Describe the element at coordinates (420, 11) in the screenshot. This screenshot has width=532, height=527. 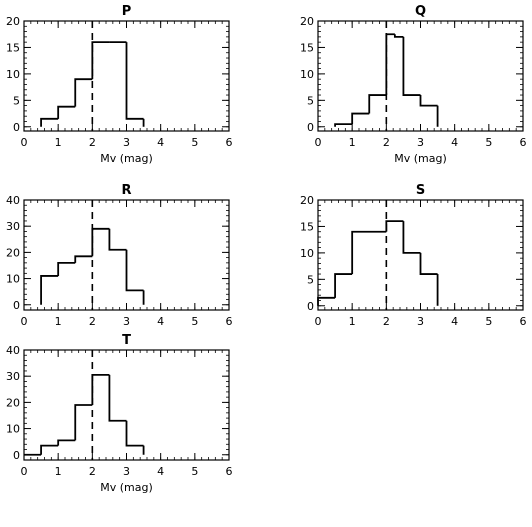
I see `panel-title: Q` at that location.